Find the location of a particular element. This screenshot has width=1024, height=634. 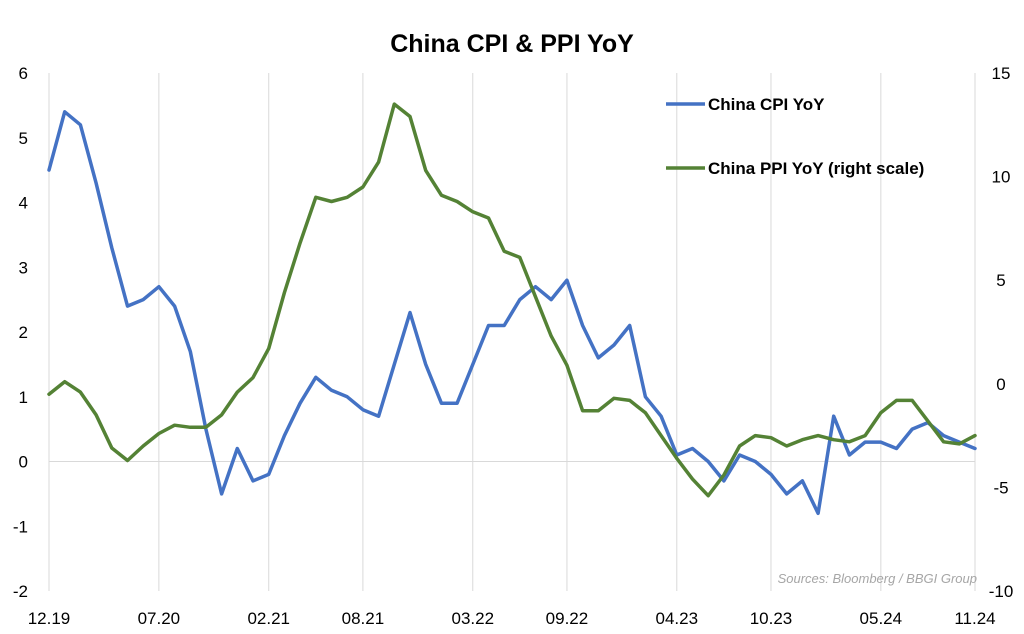

right-tick-label-5: 15 is located at coordinates (1001, 73).